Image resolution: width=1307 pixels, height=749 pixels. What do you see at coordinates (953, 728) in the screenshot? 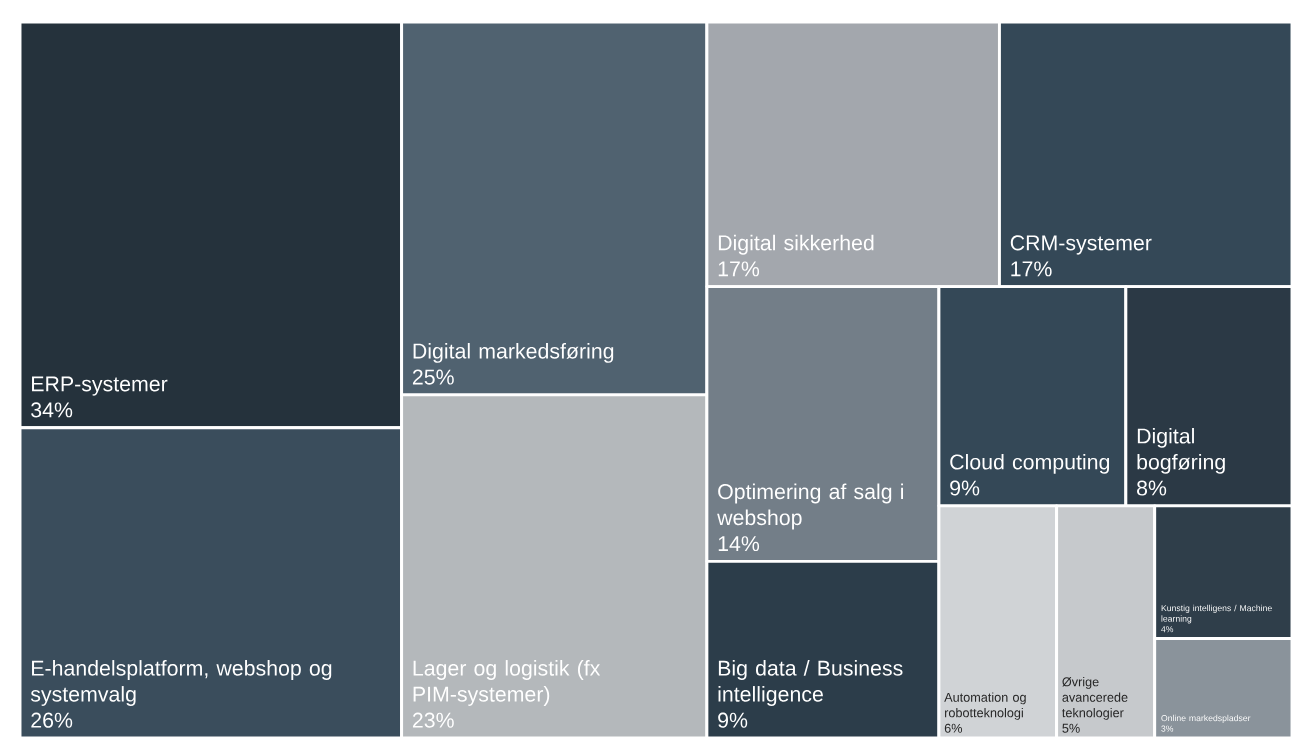
I see `data-label: 6%` at bounding box center [953, 728].